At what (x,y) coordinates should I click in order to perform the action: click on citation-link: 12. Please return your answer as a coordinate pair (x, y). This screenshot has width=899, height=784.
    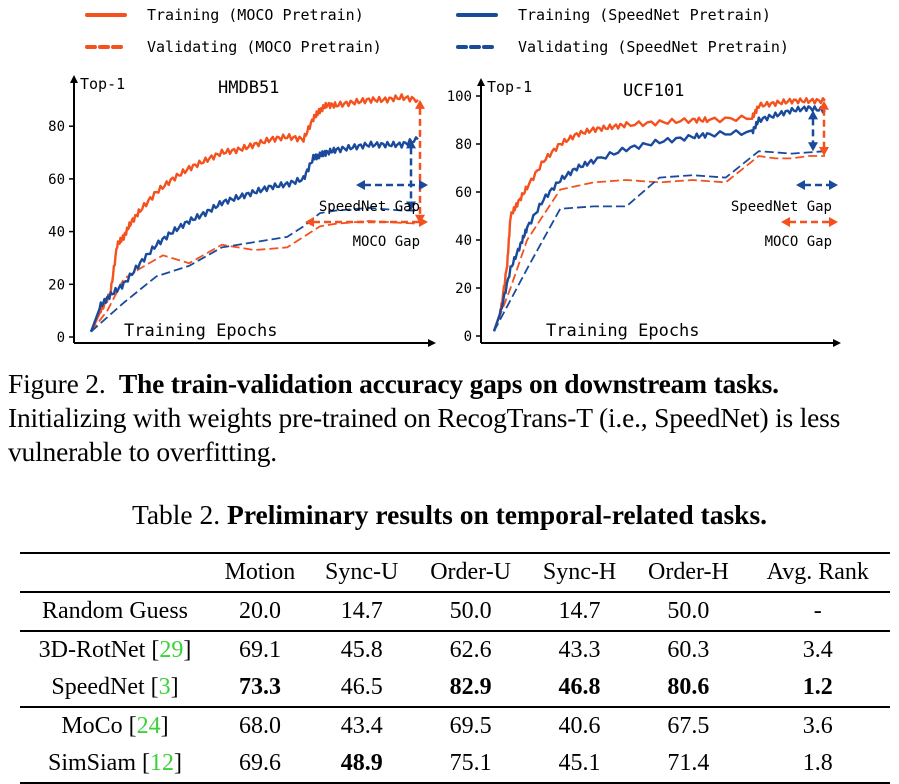
    Looking at the image, I should click on (162, 763).